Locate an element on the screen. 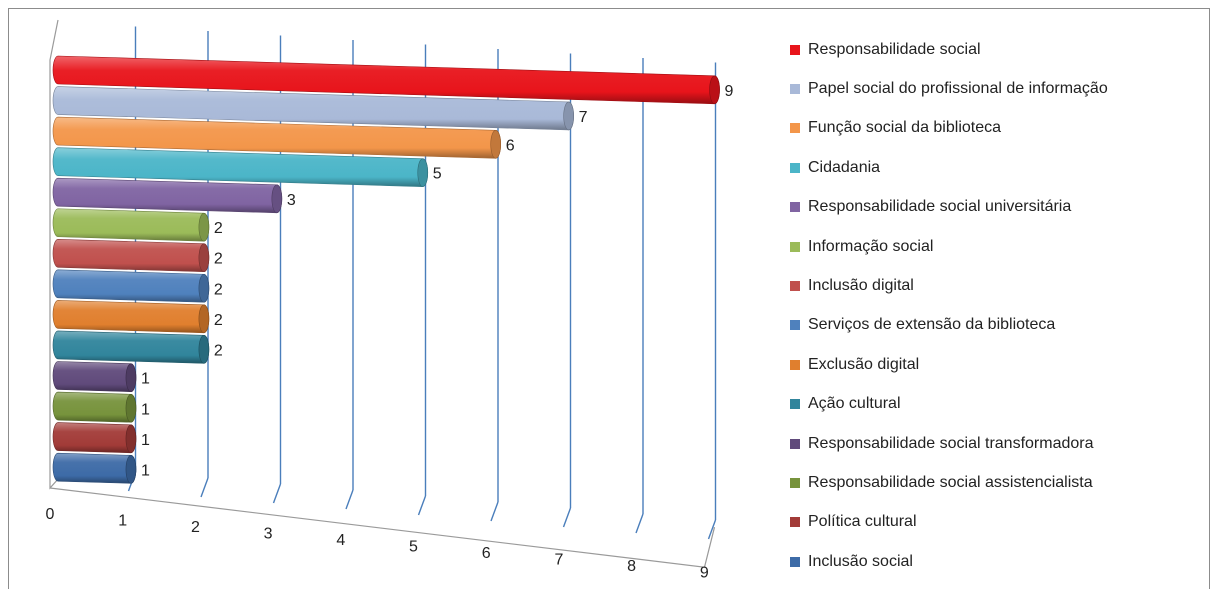  legend-label: Exclusão digital is located at coordinates (864, 364).